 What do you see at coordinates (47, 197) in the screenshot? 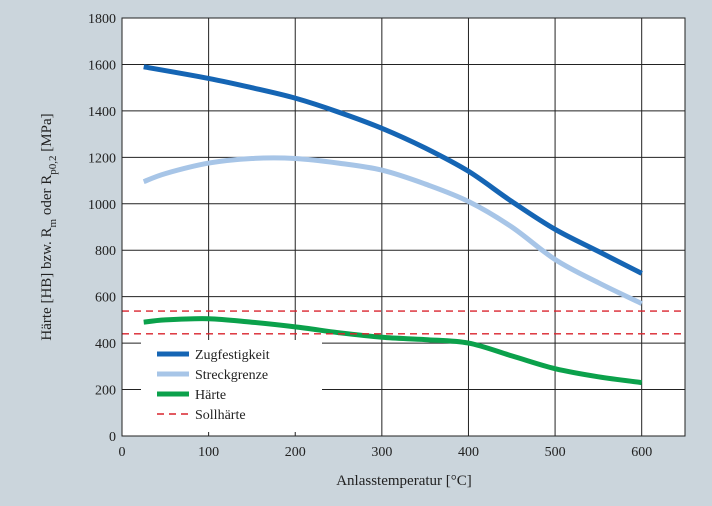
I see `y-axis-title-part: oder R` at bounding box center [47, 197].